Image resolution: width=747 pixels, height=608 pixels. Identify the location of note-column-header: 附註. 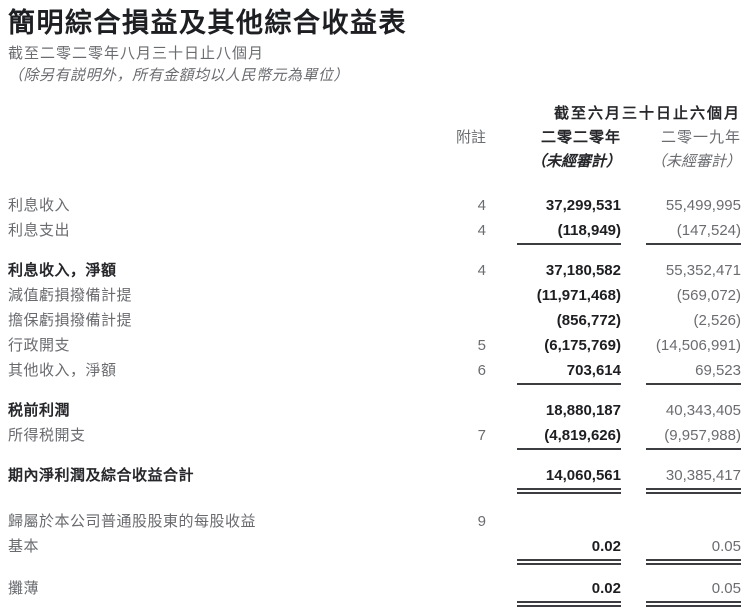
(470, 137).